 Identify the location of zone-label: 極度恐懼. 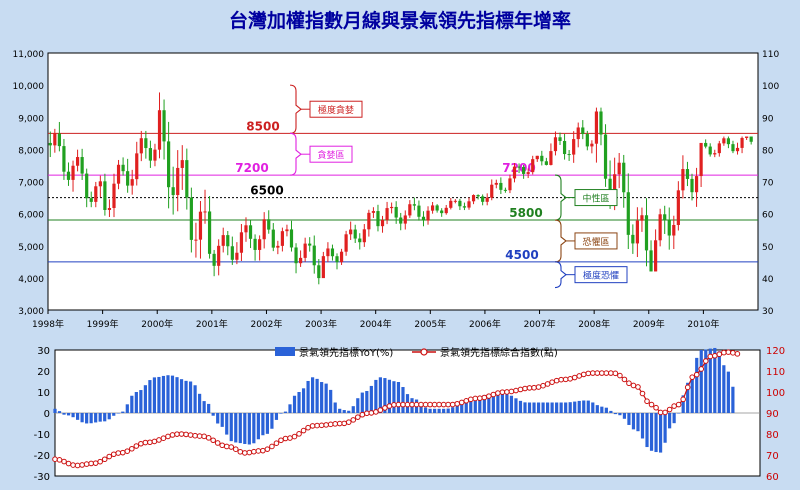
(601, 276).